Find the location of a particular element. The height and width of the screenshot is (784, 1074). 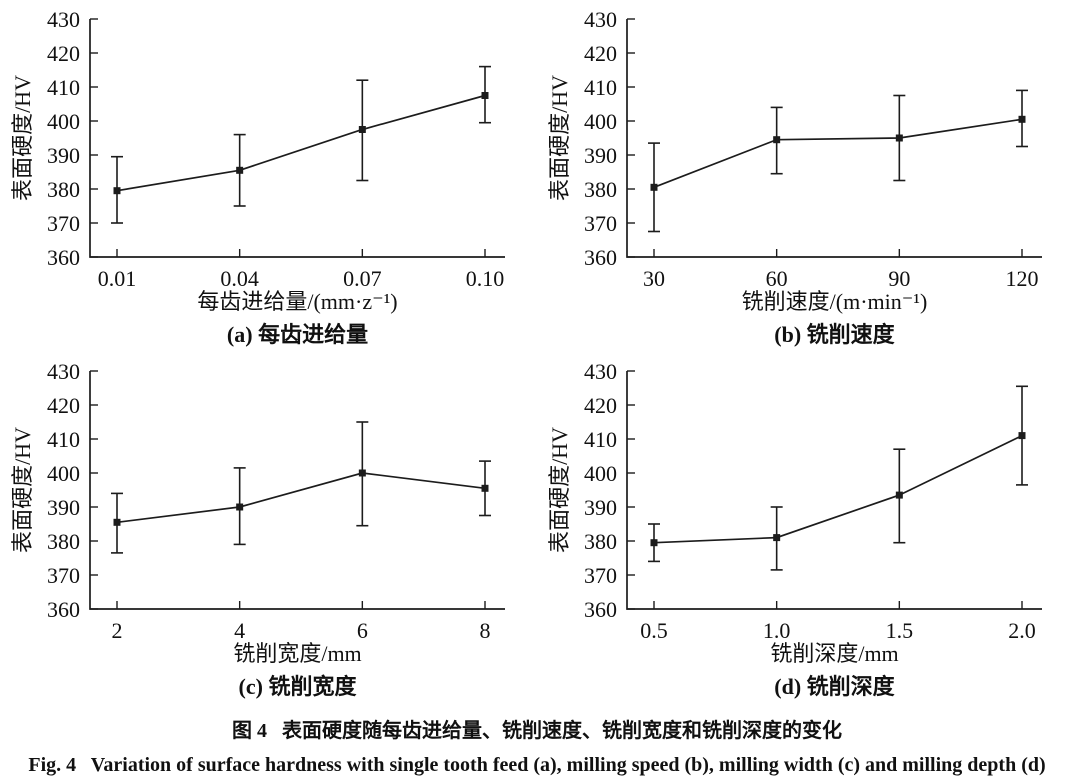

x-tick-label: 0.04 is located at coordinates (239, 278).